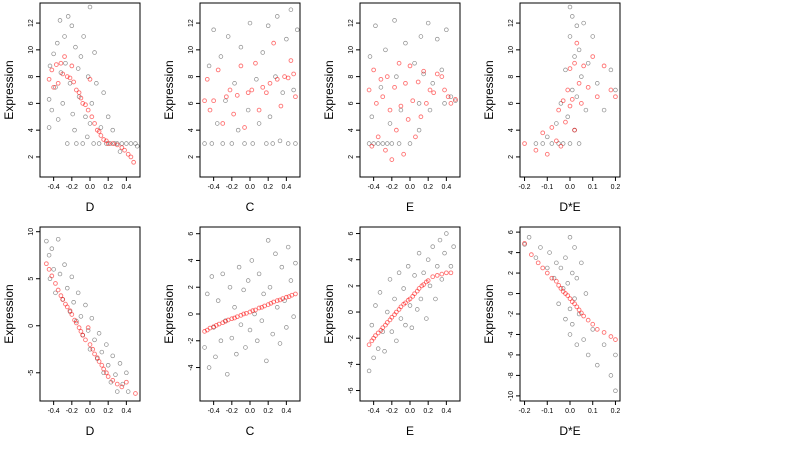  Describe the element at coordinates (525, 411) in the screenshot. I see `x-tick-label: -0.2` at that location.